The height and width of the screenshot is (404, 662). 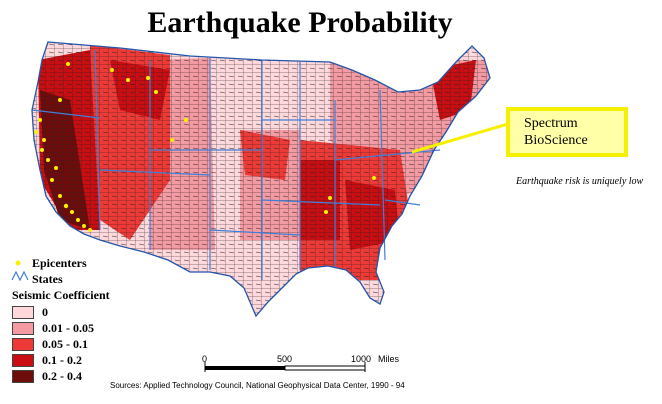 I want to click on legend-label-1: 0.01 - 0.05, so click(x=68, y=328).